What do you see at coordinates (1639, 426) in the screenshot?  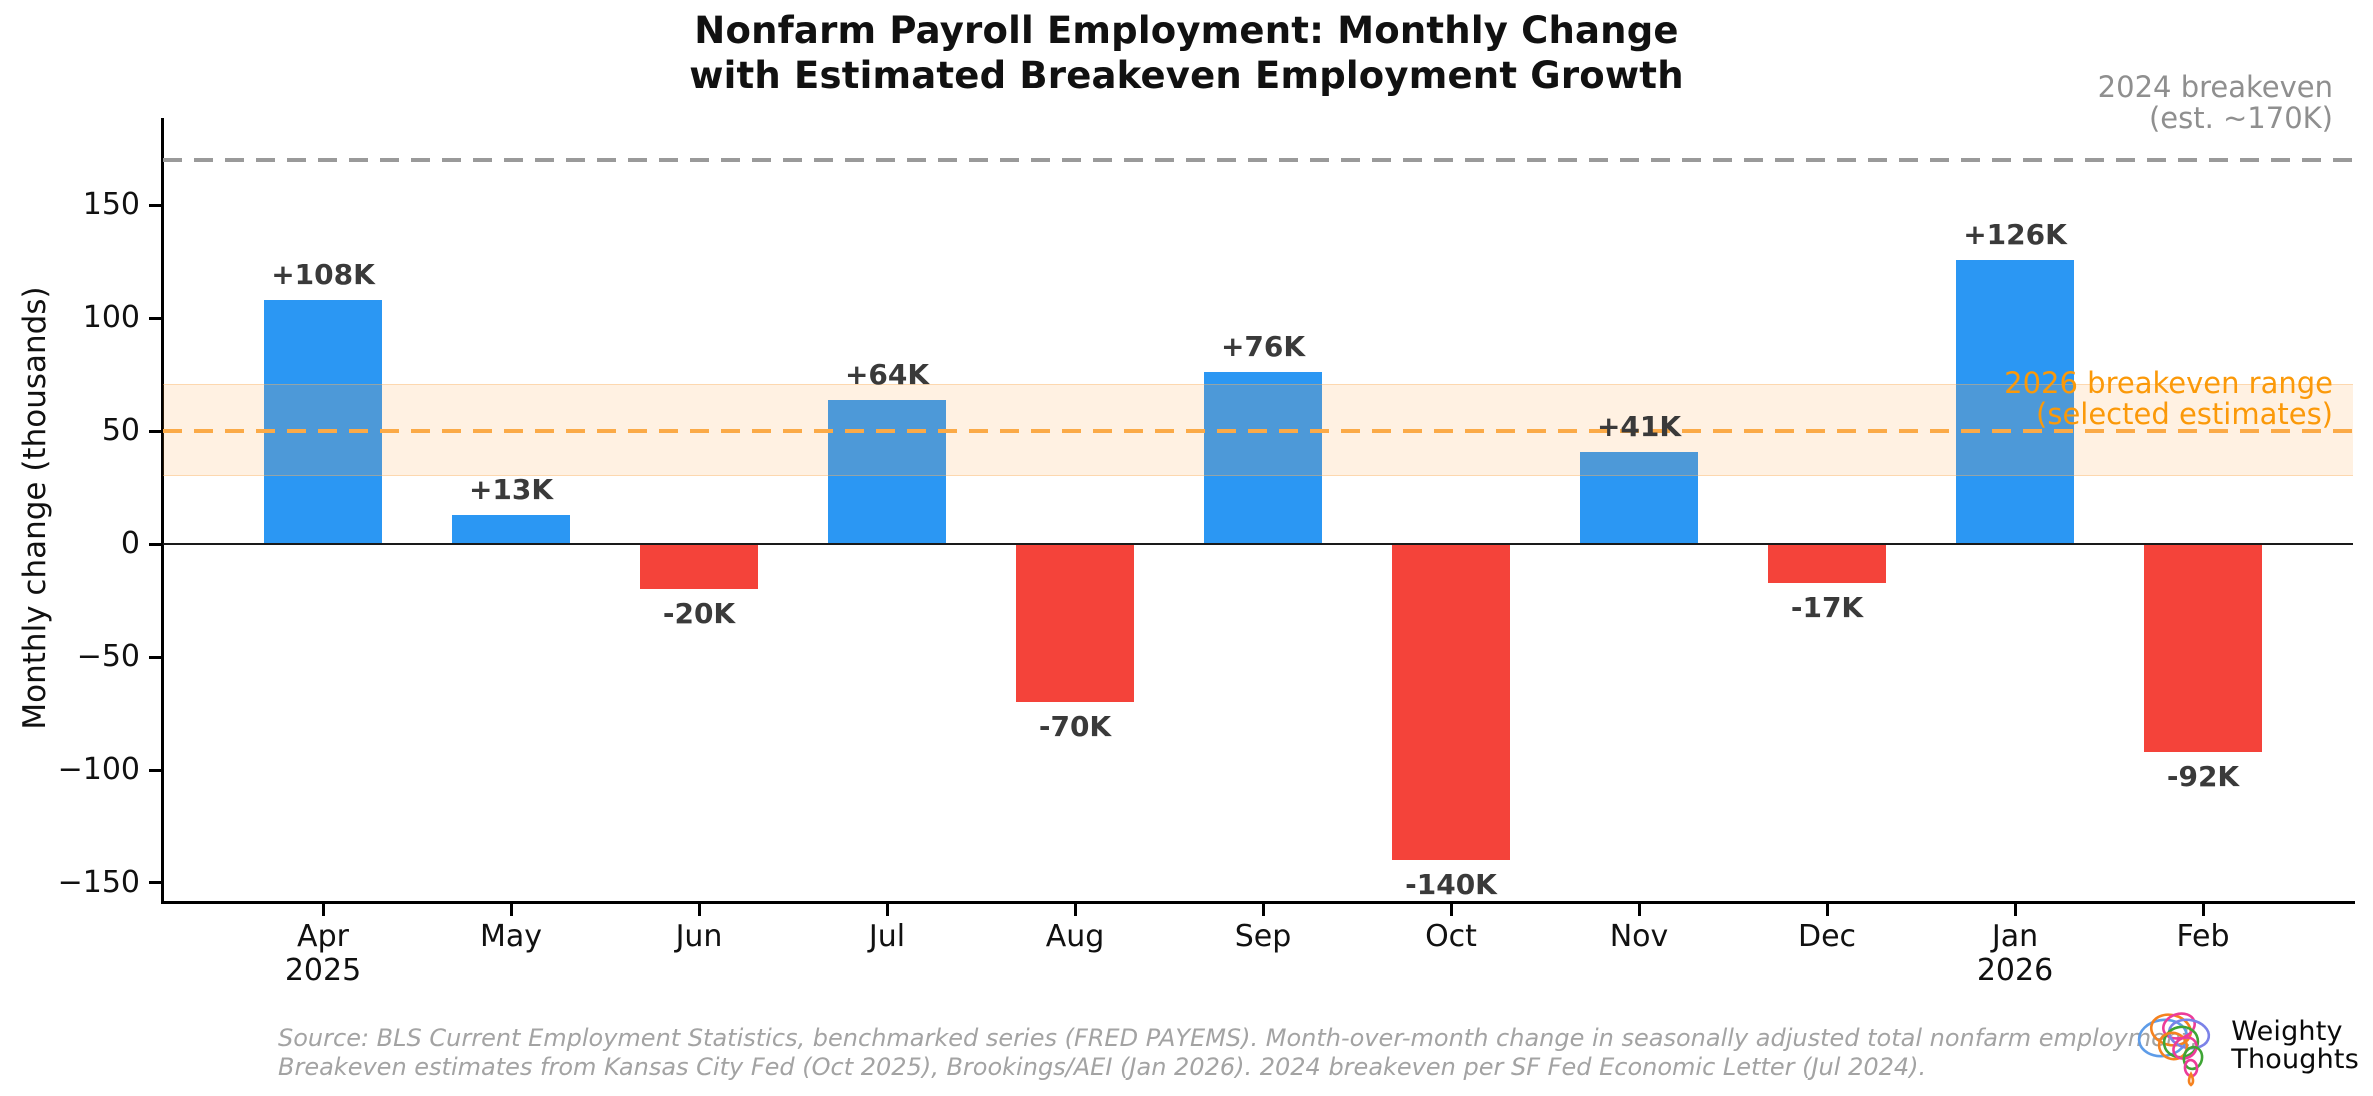 I see `bar-value-label: +41K` at bounding box center [1639, 426].